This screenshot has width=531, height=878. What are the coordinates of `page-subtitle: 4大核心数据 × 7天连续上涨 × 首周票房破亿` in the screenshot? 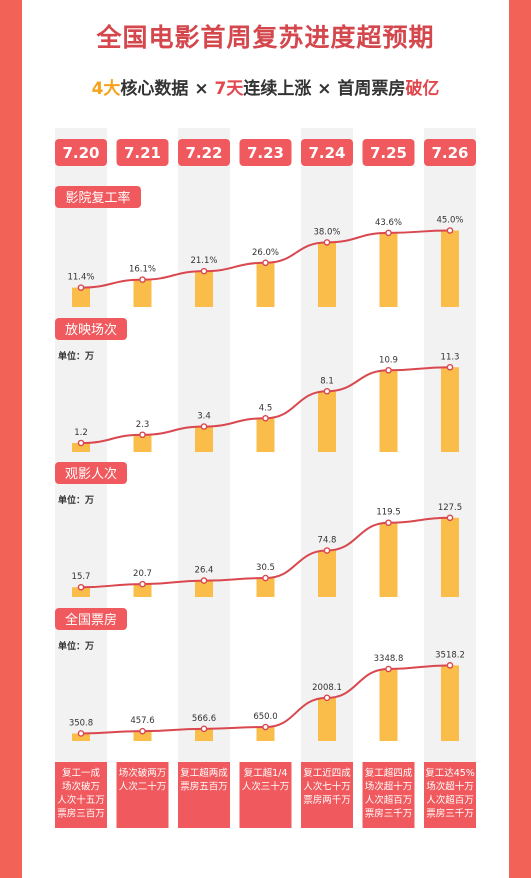 It's located at (265, 86).